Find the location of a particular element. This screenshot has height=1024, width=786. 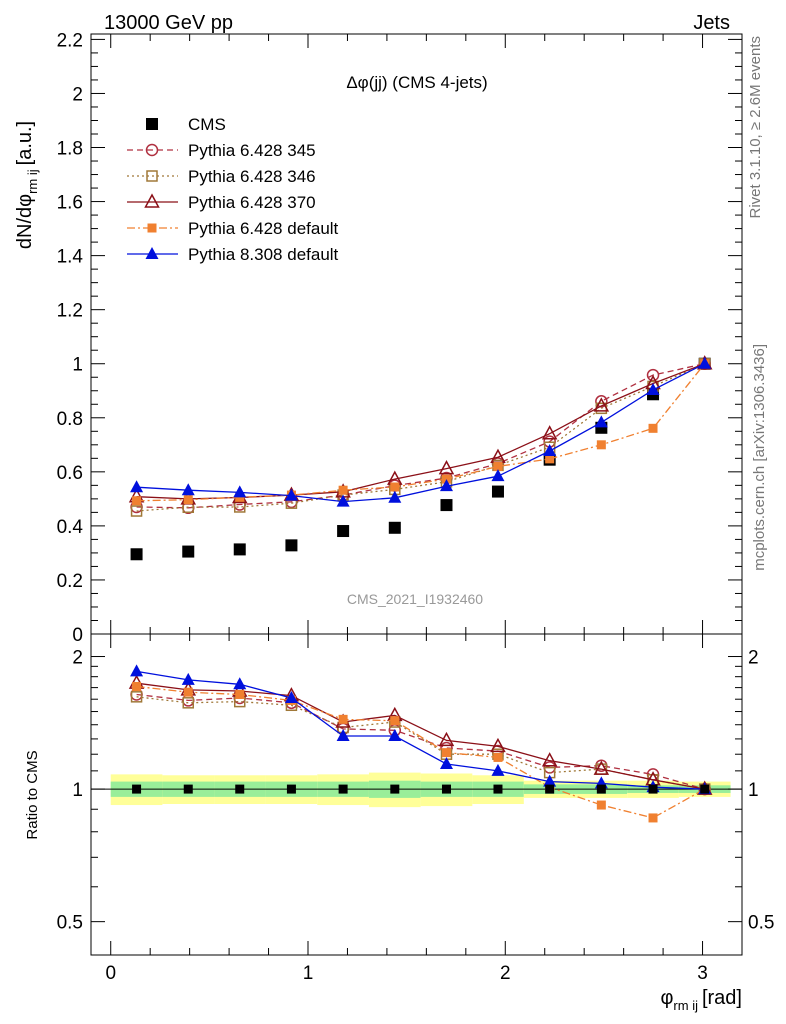

ratio-y-tick-label-right: 2 is located at coordinates (753, 658).